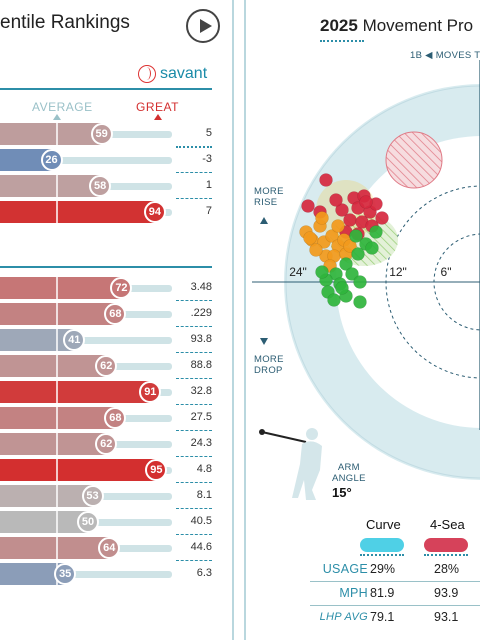 This screenshot has height=640, width=480. I want to click on percentile-badge: 41, so click(74, 340).